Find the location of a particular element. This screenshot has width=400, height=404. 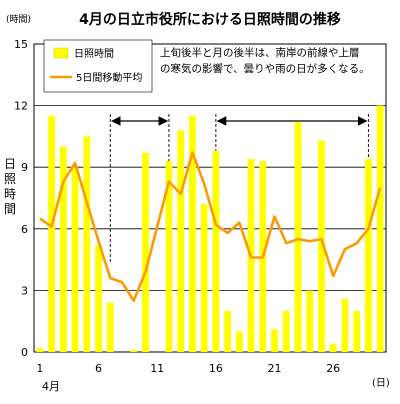

x-tick-label: 1 is located at coordinates (39, 368).